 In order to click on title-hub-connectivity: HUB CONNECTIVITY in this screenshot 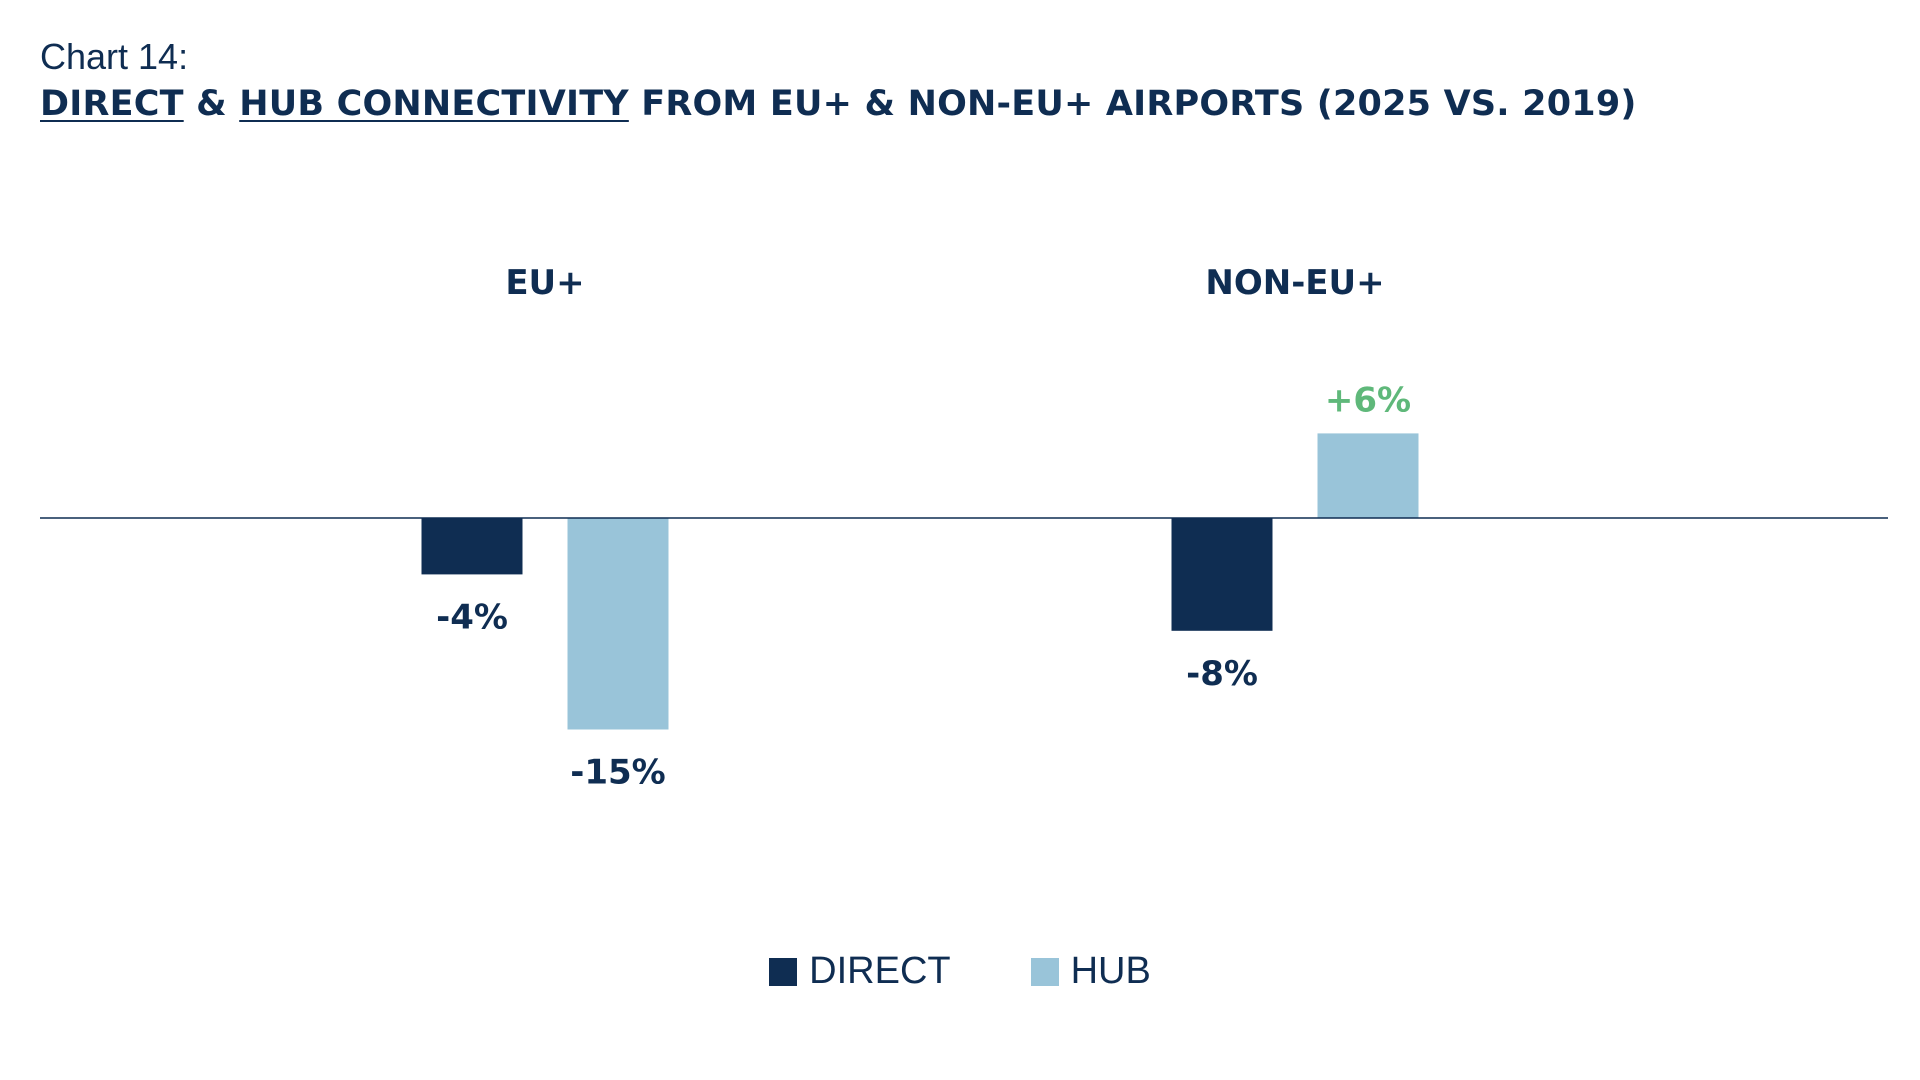, I will do `click(434, 104)`.